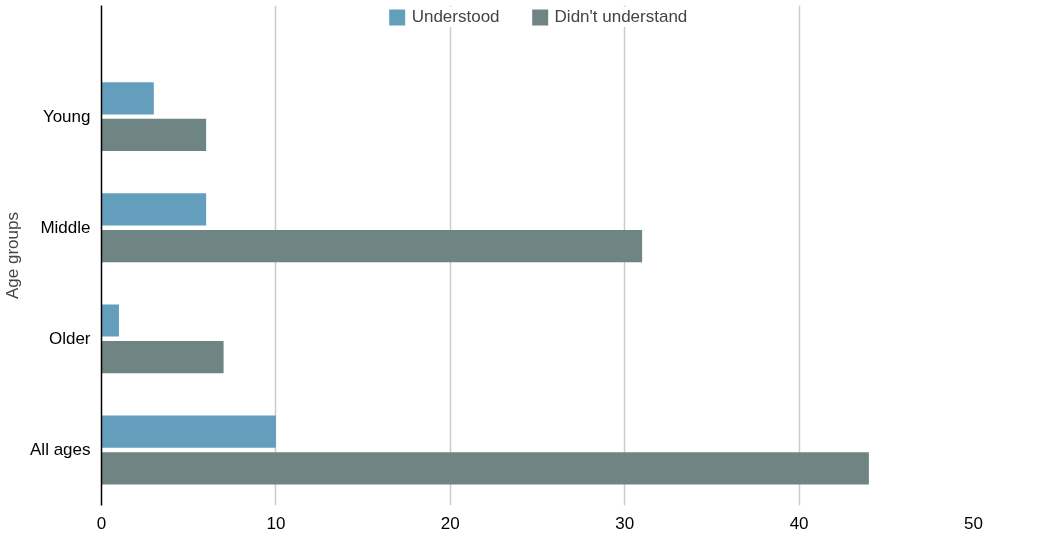 This screenshot has width=1040, height=552. What do you see at coordinates (60, 450) in the screenshot?
I see `y-tick-label: All ages` at bounding box center [60, 450].